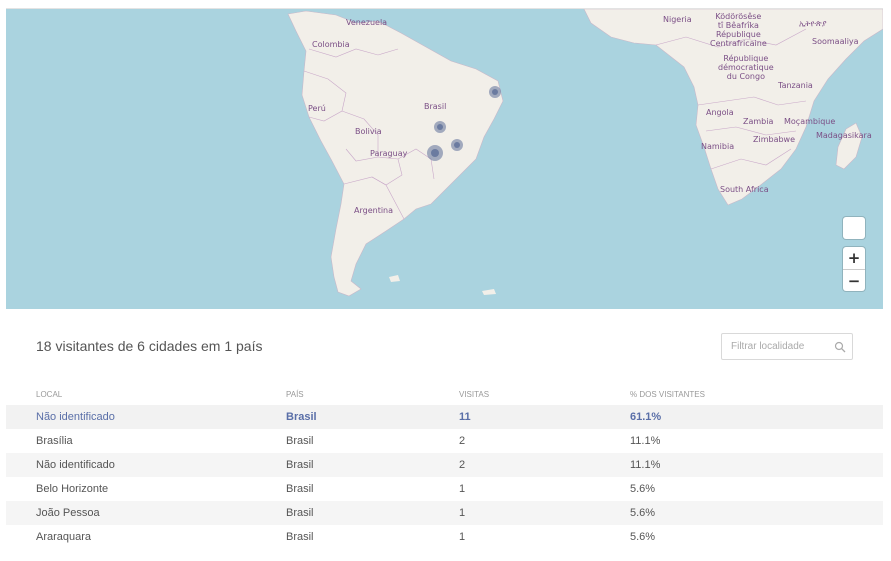  I want to click on africa-borders, so click(731, 99).